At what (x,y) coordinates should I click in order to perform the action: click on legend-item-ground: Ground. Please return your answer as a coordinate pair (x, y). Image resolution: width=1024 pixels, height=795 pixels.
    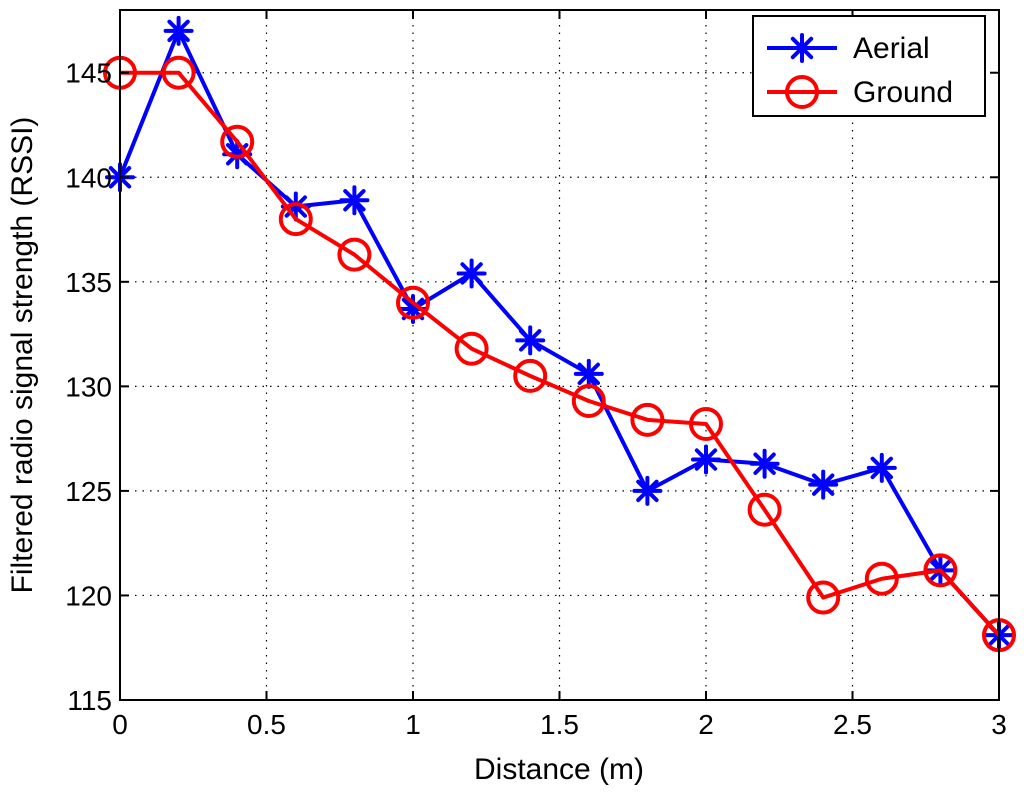
    Looking at the image, I should click on (860, 92).